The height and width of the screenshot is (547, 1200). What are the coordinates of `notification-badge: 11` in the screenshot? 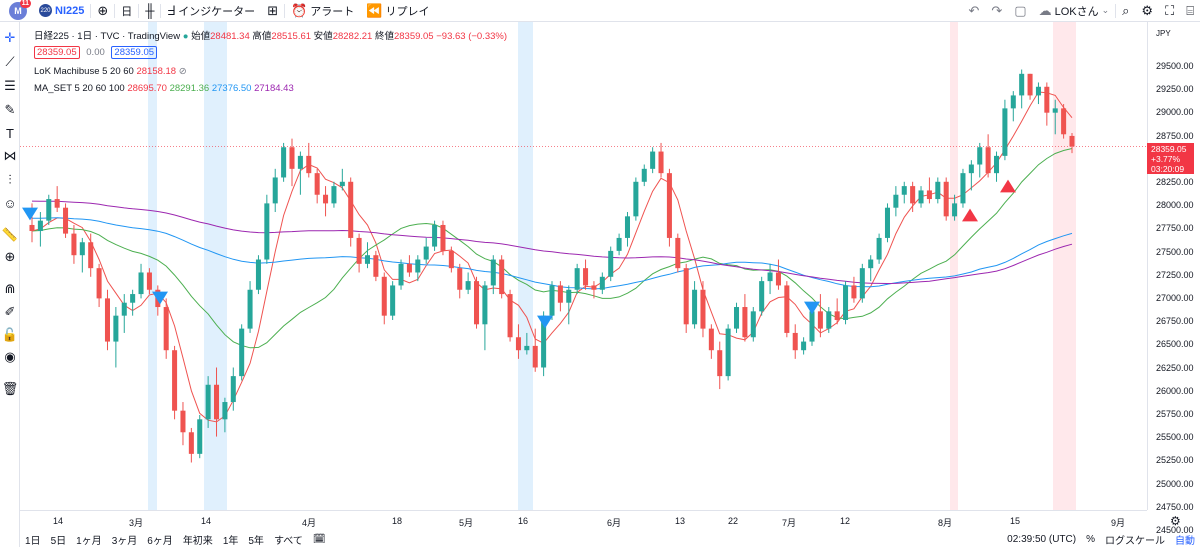 It's located at (25, 4).